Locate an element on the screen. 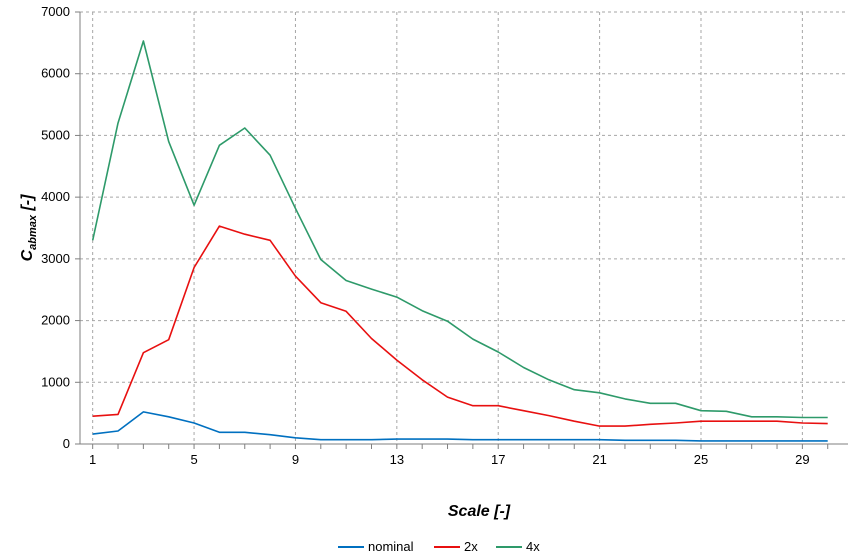  y-tick-label: 5000 is located at coordinates (55, 134).